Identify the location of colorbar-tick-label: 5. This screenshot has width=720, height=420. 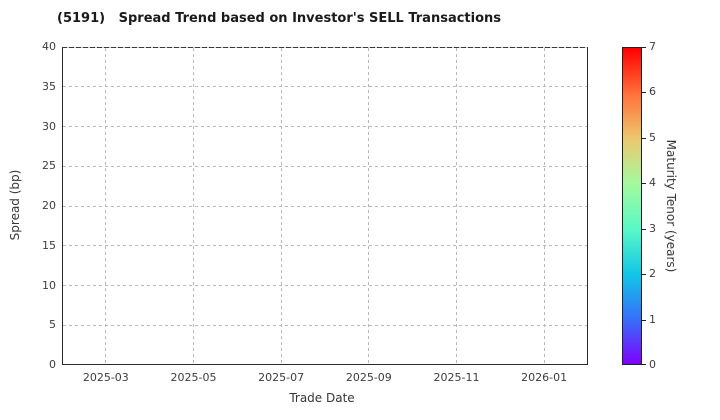
(652, 137).